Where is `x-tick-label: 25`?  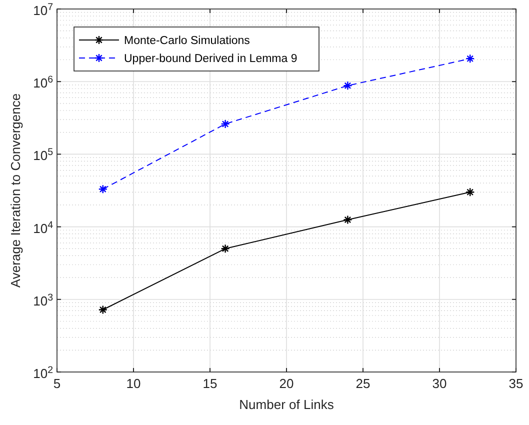
x-tick-label: 25 is located at coordinates (363, 383).